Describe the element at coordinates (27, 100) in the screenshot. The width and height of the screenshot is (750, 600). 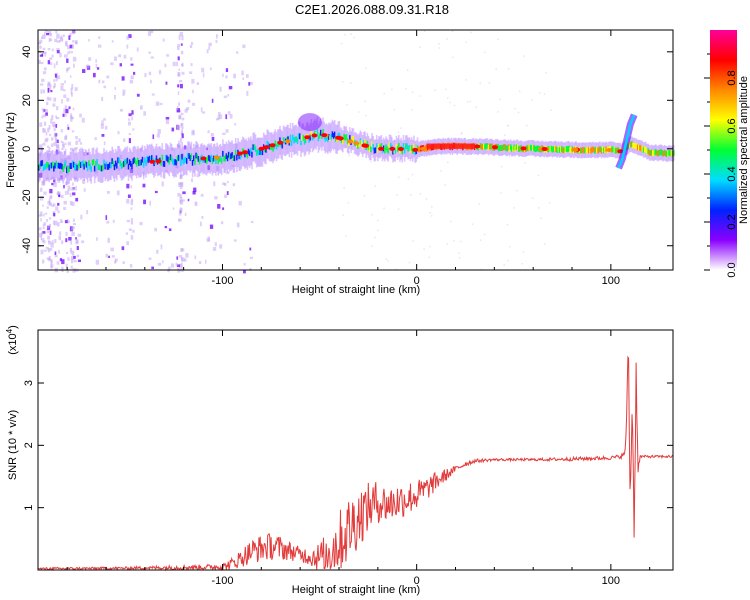
I see `y-tick-label: 20` at that location.